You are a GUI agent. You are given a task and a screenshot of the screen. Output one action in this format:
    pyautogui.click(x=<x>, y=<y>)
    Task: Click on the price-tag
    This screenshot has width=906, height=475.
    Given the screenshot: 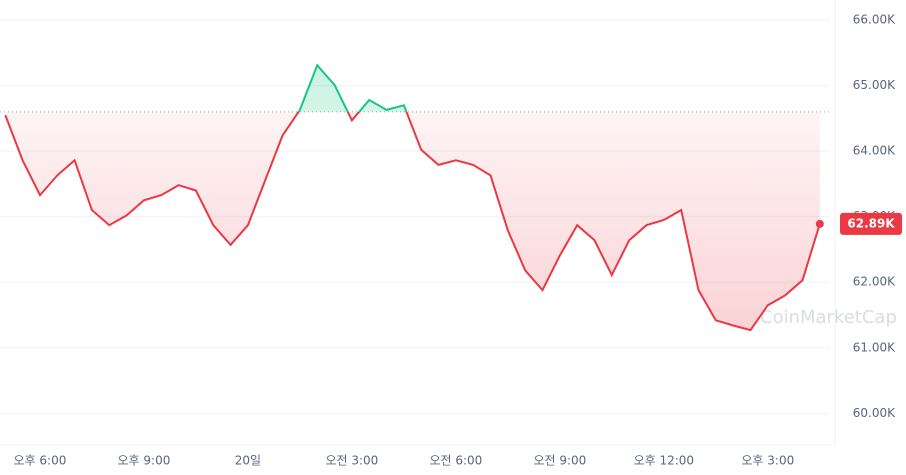 What is the action you would take?
    pyautogui.click(x=871, y=223)
    